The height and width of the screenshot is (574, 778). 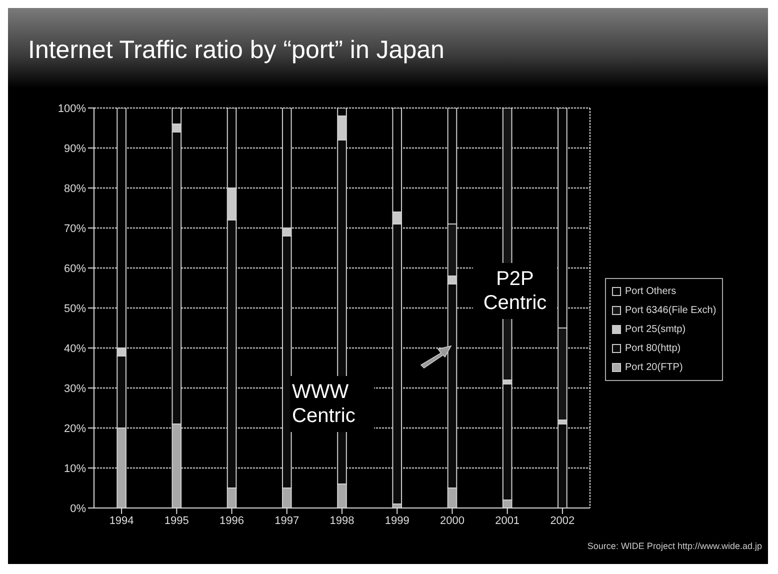 I want to click on y-tick-label: 70%, so click(x=75, y=228).